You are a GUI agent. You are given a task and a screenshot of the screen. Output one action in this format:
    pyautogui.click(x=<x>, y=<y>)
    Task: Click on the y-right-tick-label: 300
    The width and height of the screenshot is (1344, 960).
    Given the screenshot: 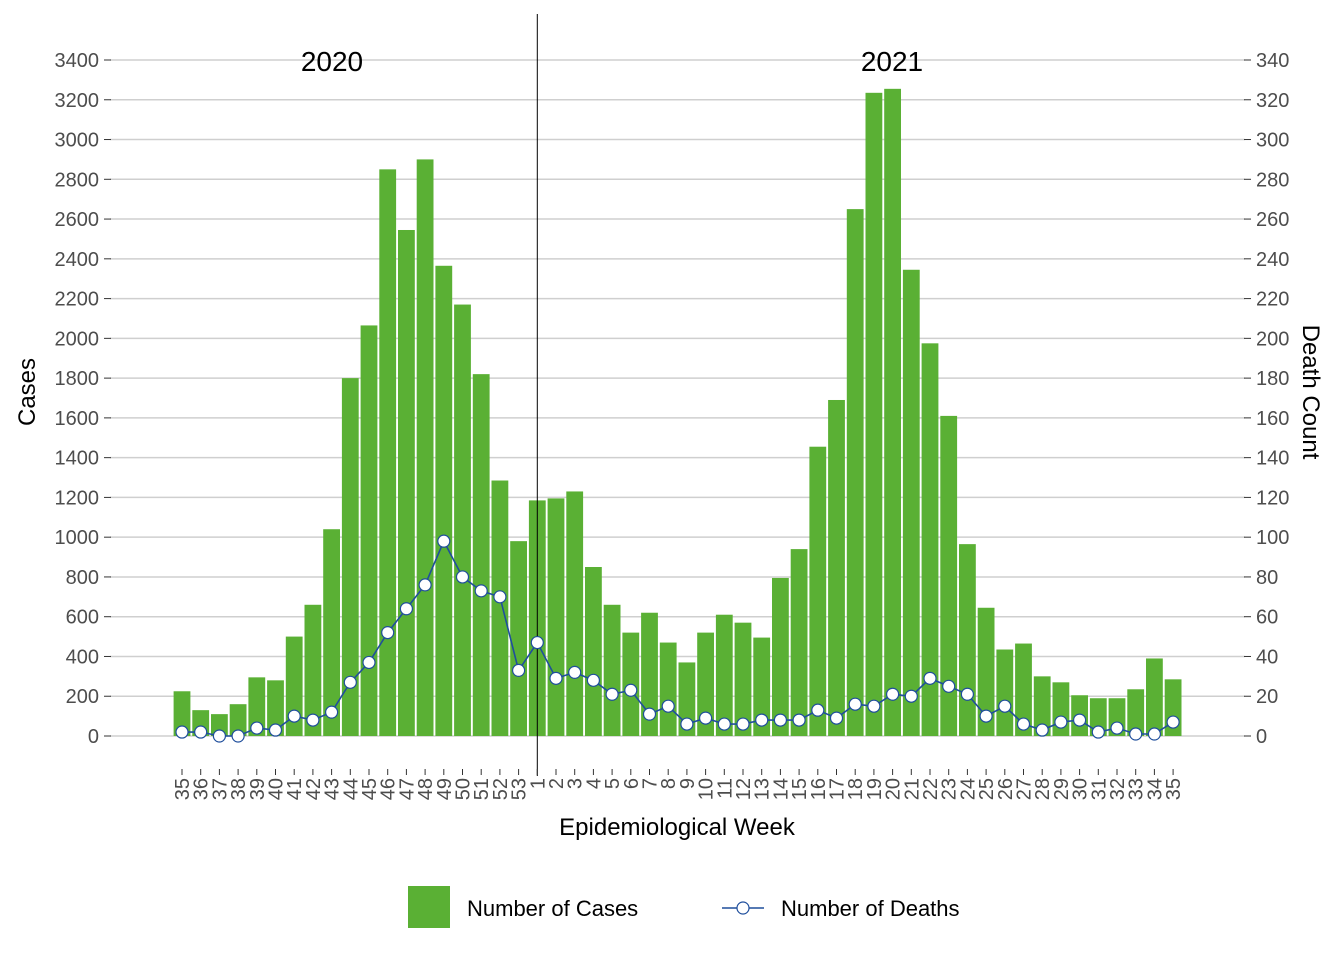 What is the action you would take?
    pyautogui.click(x=1272, y=141)
    